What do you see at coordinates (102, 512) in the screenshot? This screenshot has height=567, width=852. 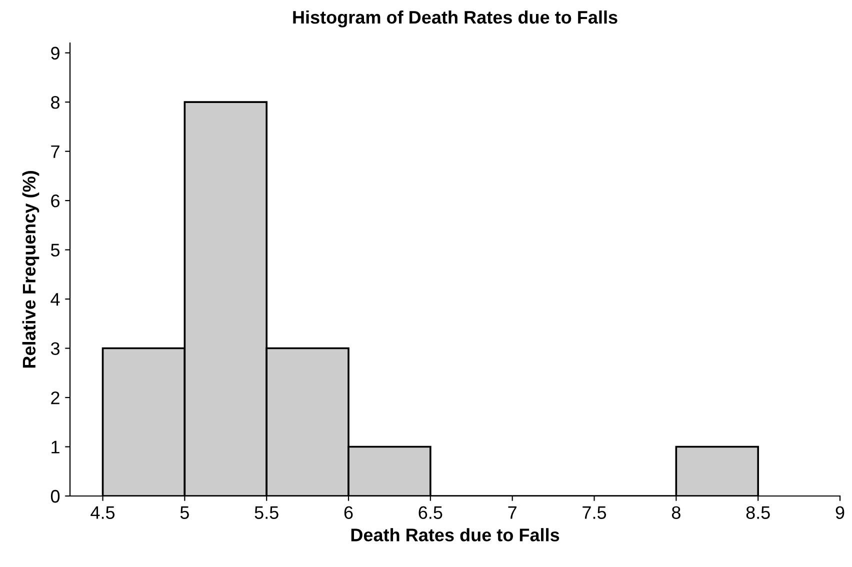 I see `x-tick-label: 4.5` at bounding box center [102, 512].